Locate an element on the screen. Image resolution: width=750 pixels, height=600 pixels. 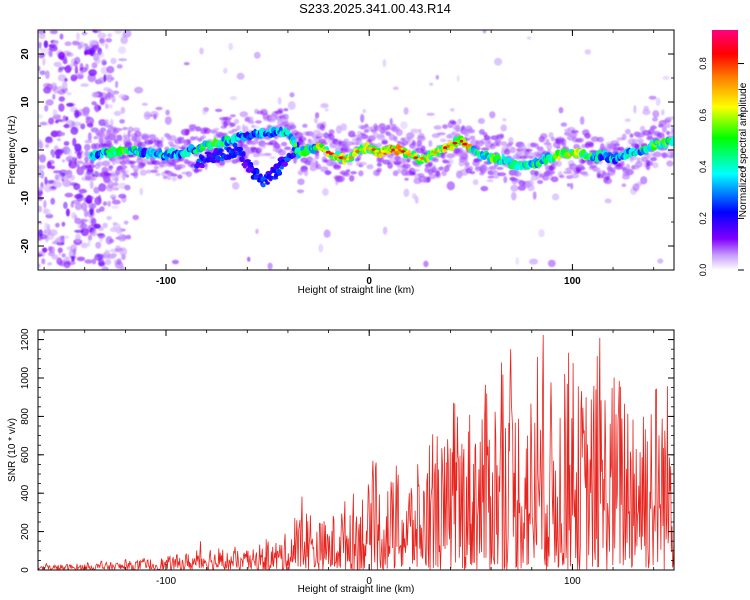
snr-ytick-label: 0 is located at coordinates (25, 570).